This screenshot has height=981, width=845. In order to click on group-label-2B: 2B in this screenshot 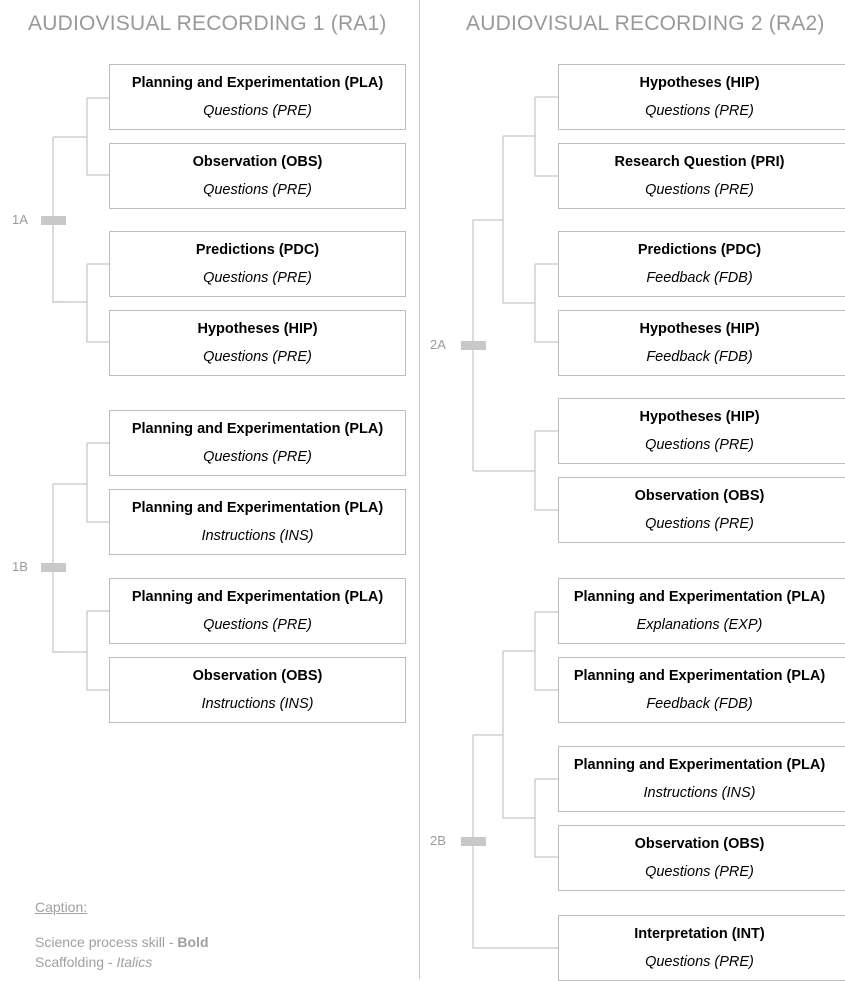, I will do `click(438, 840)`.